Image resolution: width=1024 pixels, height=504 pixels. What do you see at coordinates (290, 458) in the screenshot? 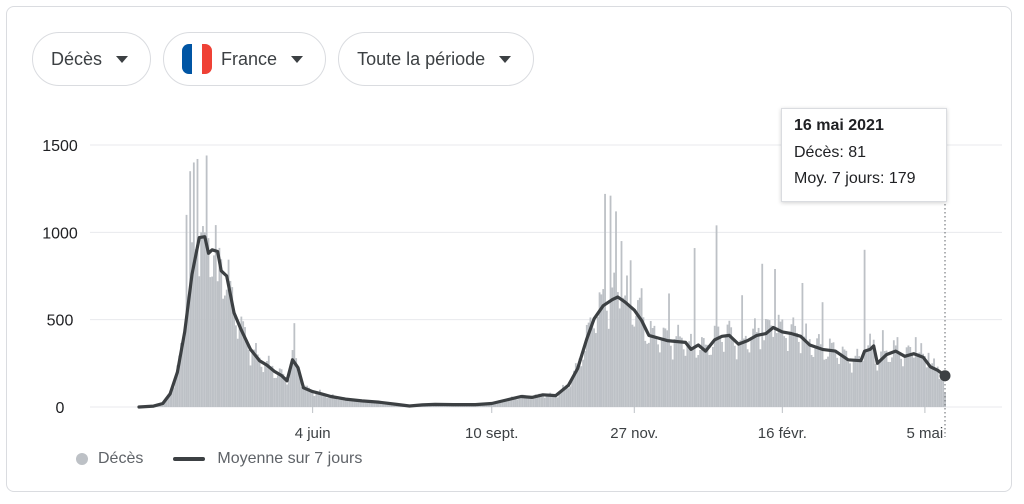
I see `legend-line-label: Moyenne sur 7 jours` at bounding box center [290, 458].